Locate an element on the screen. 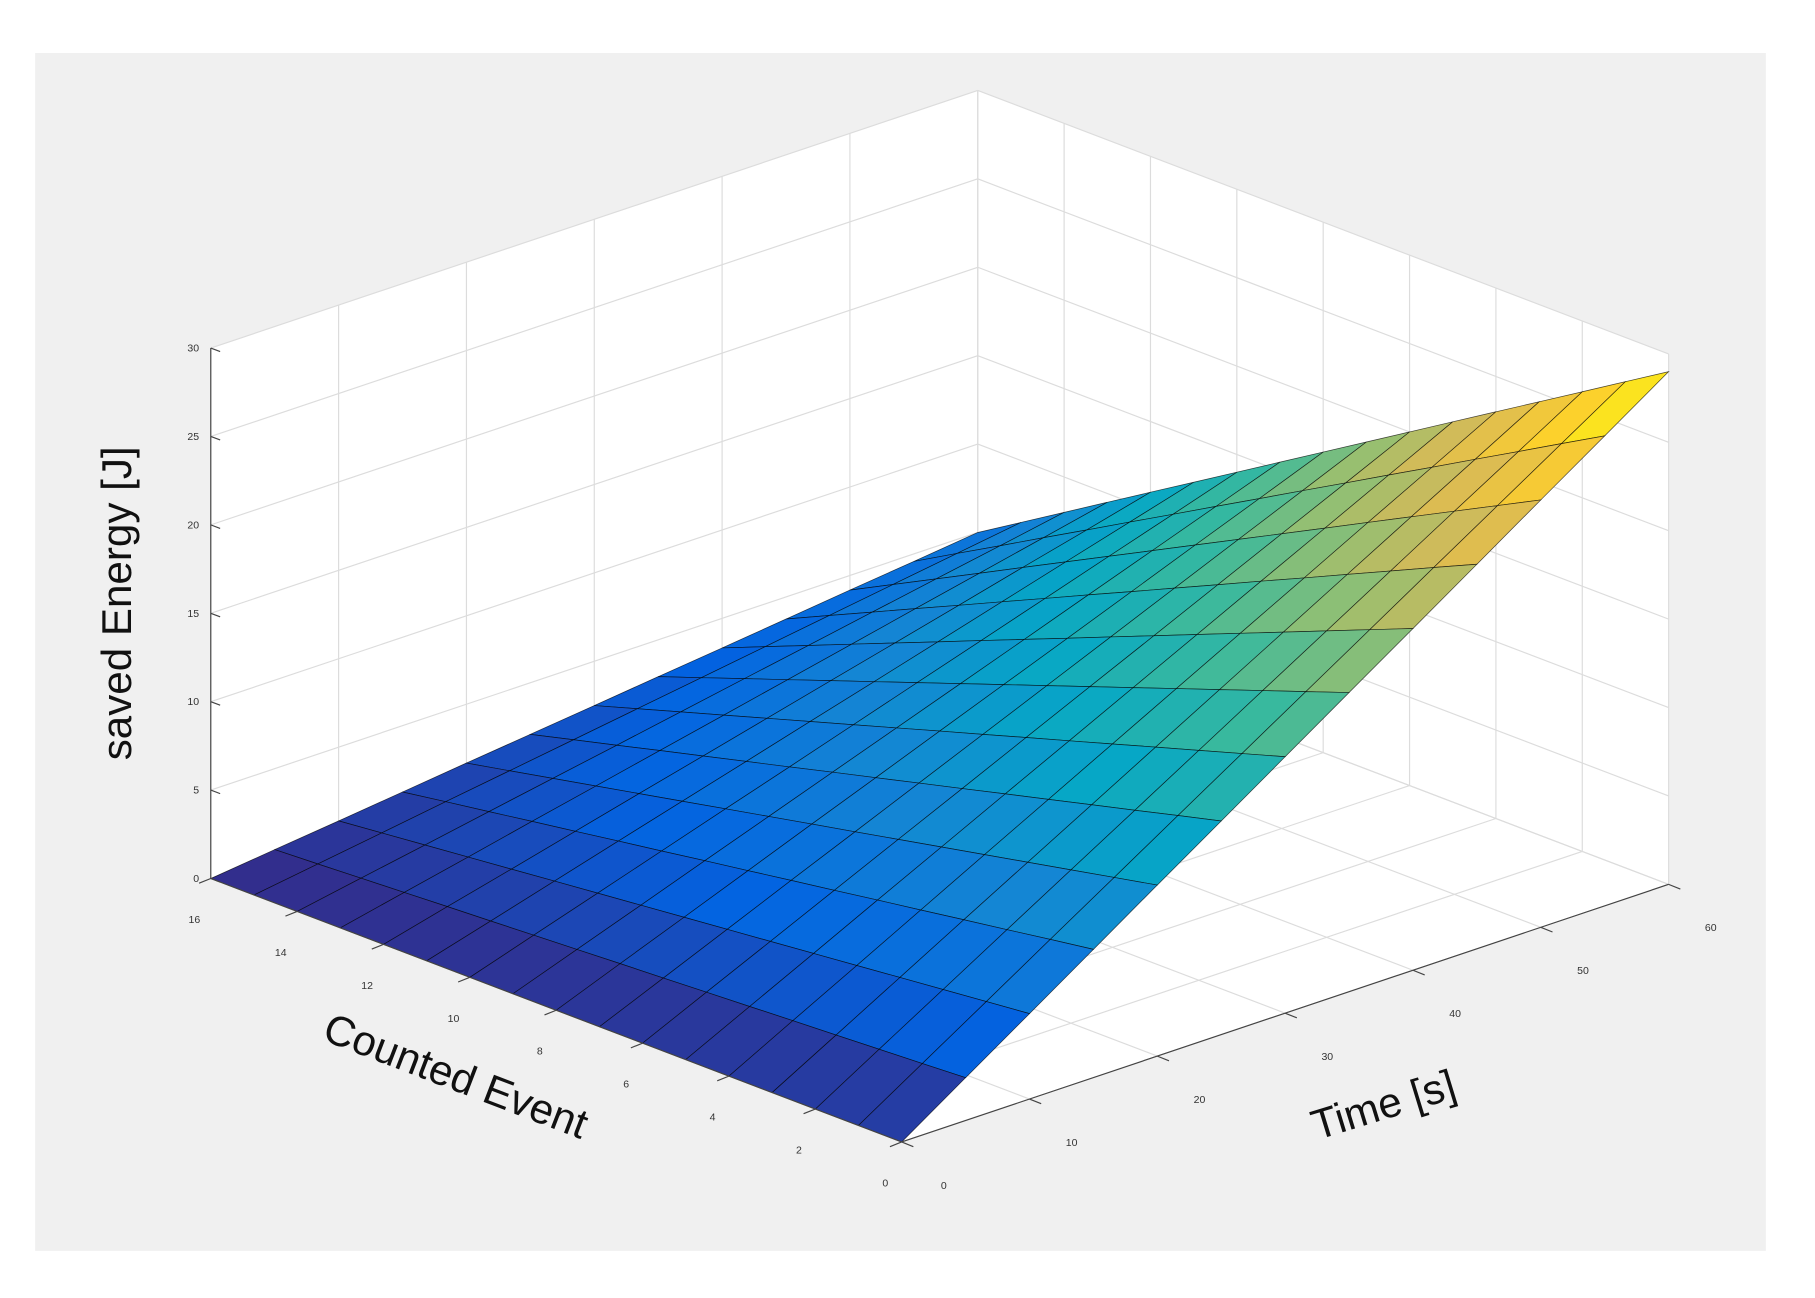 The height and width of the screenshot is (1298, 1815). z-tick-label: 10 is located at coordinates (193, 702).